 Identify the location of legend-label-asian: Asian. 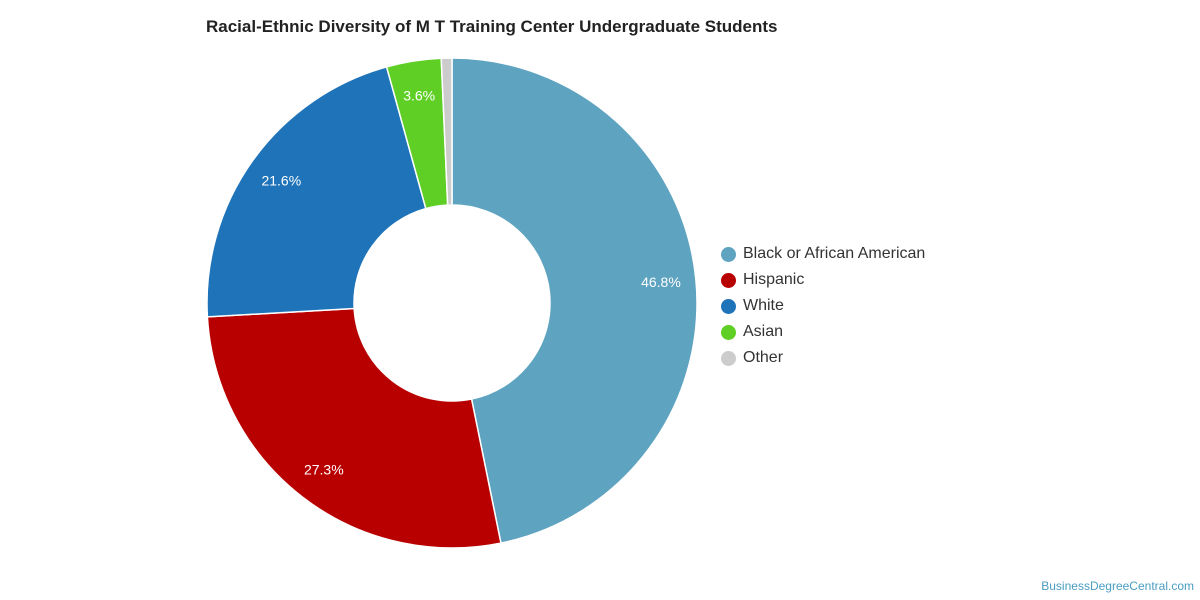
(763, 331).